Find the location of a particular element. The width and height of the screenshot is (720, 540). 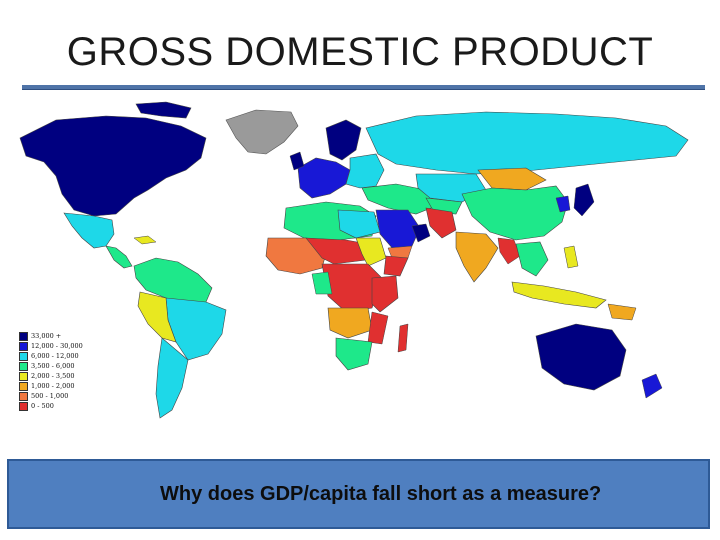

region-india is located at coordinates (477, 257).